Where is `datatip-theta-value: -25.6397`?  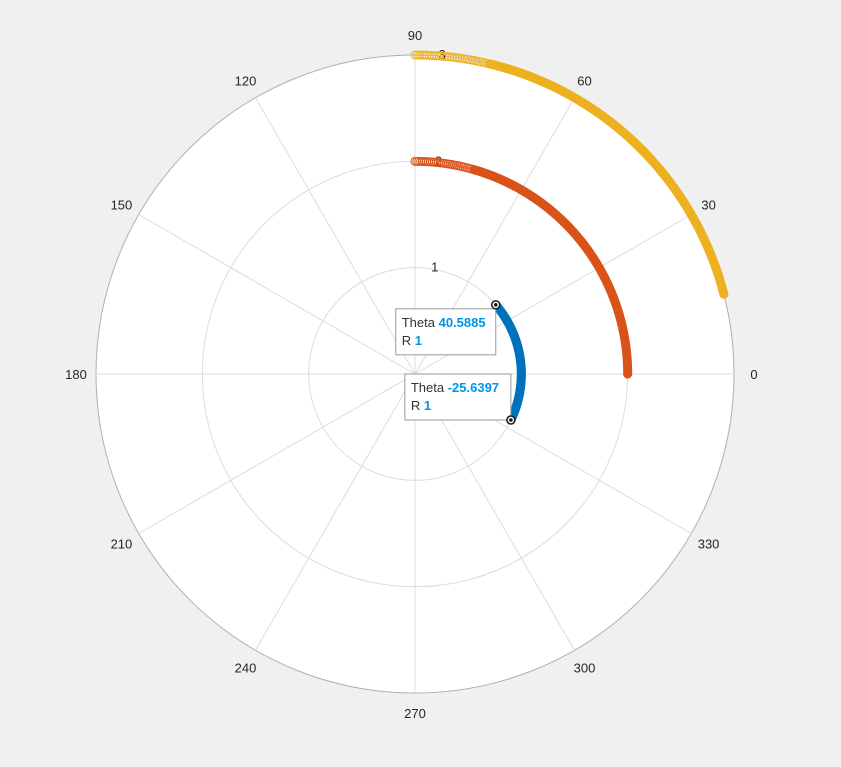 datatip-theta-value: -25.6397 is located at coordinates (473, 387).